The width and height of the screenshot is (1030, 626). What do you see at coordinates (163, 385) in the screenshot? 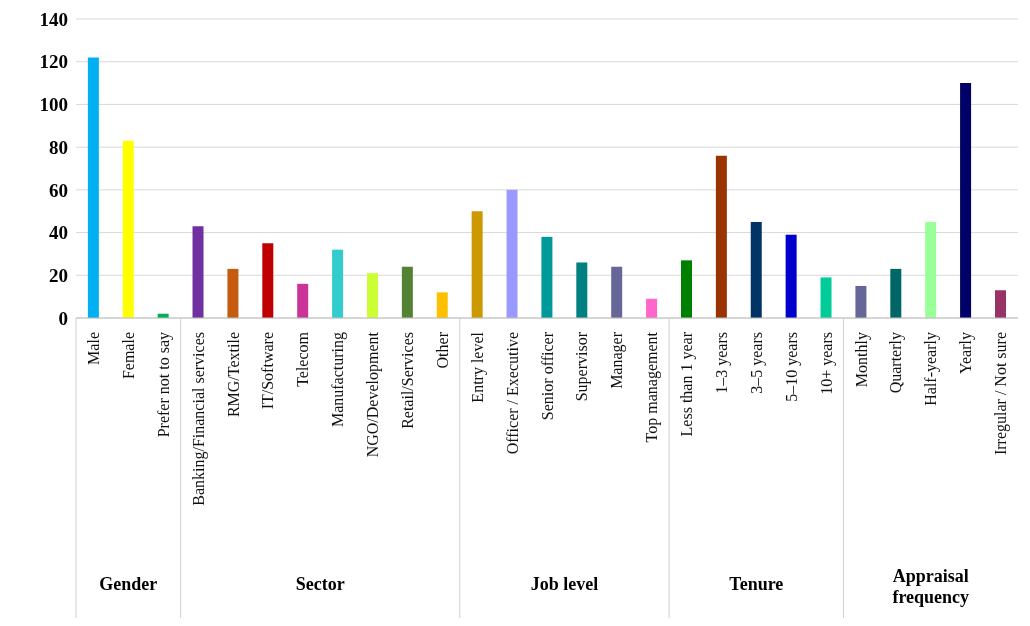
I see `x-tick-label: Prefer not to say` at bounding box center [163, 385].